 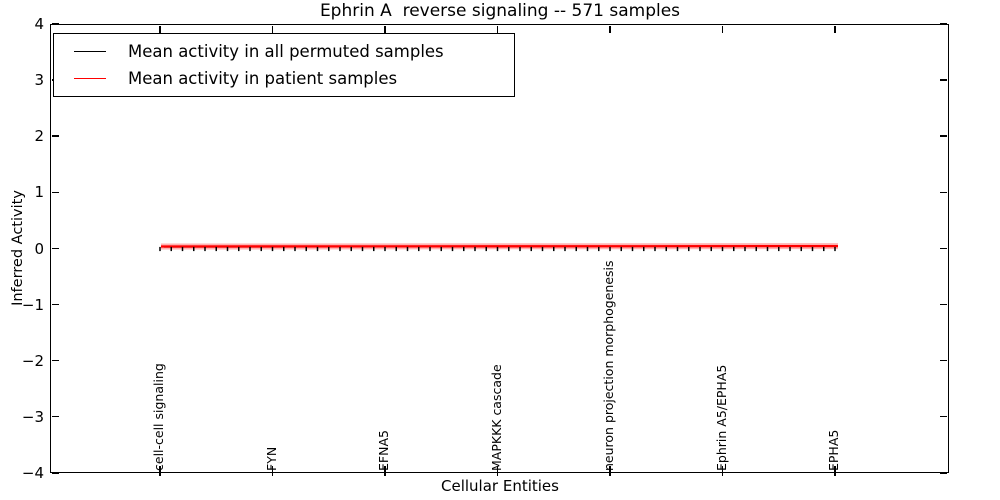 What do you see at coordinates (39, 248) in the screenshot?
I see `y-tick-label: 0` at bounding box center [39, 248].